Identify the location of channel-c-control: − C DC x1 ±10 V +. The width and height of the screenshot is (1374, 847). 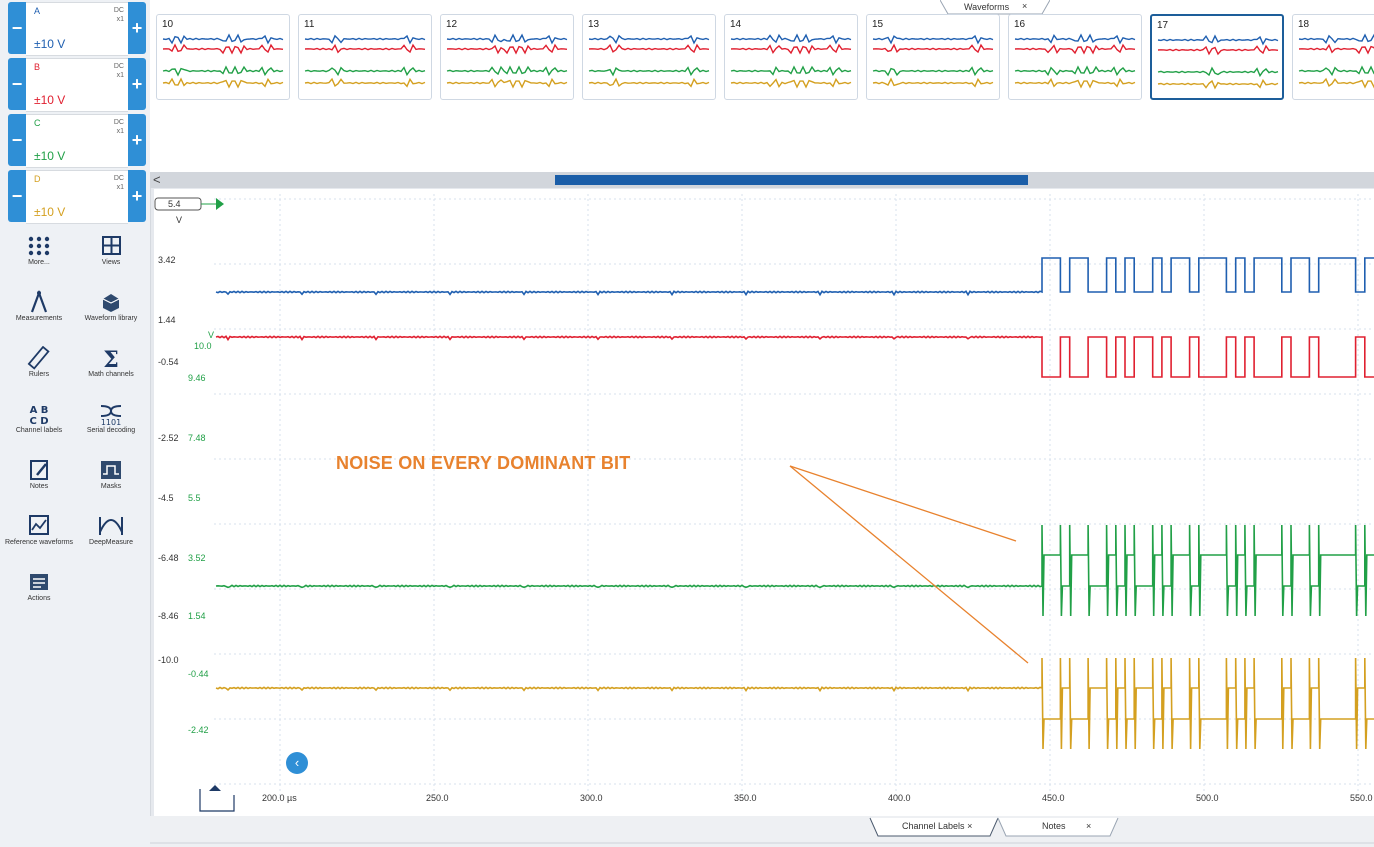
(77, 141).